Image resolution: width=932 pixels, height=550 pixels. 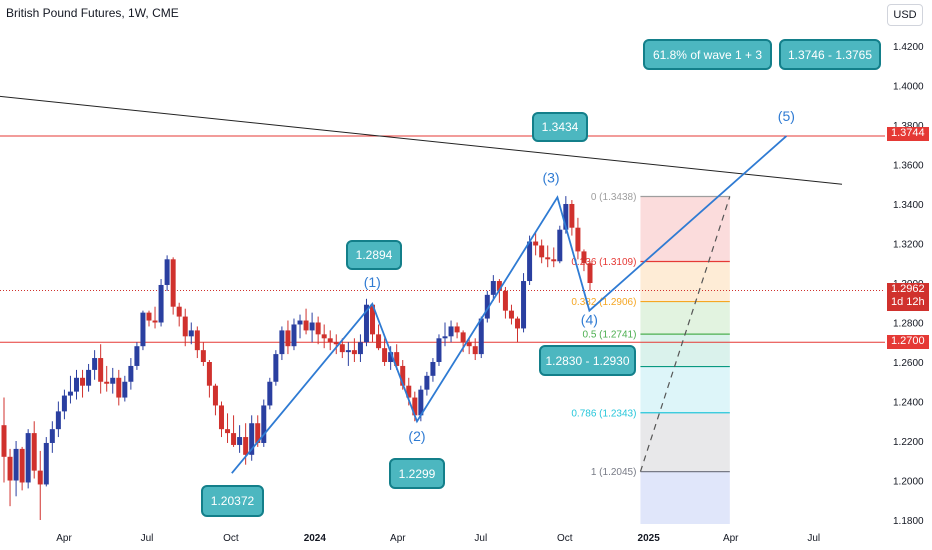 What do you see at coordinates (908, 324) in the screenshot?
I see `y-axis-tick-label: 1.2800` at bounding box center [908, 324].